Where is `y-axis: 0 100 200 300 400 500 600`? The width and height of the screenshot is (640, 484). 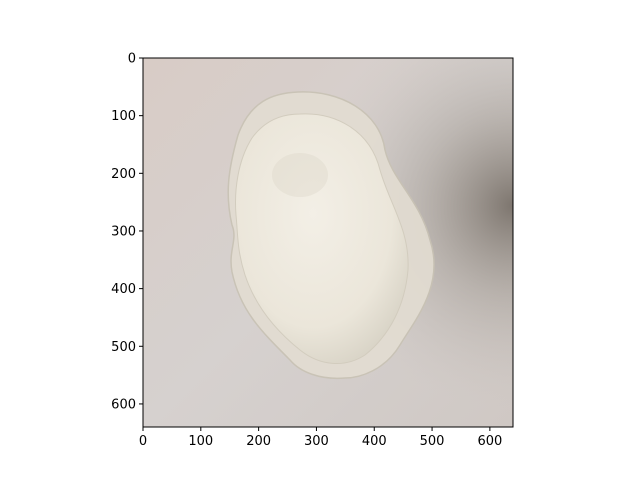
y-axis: 0 100 200 300 400 500 600 is located at coordinates (127, 232).